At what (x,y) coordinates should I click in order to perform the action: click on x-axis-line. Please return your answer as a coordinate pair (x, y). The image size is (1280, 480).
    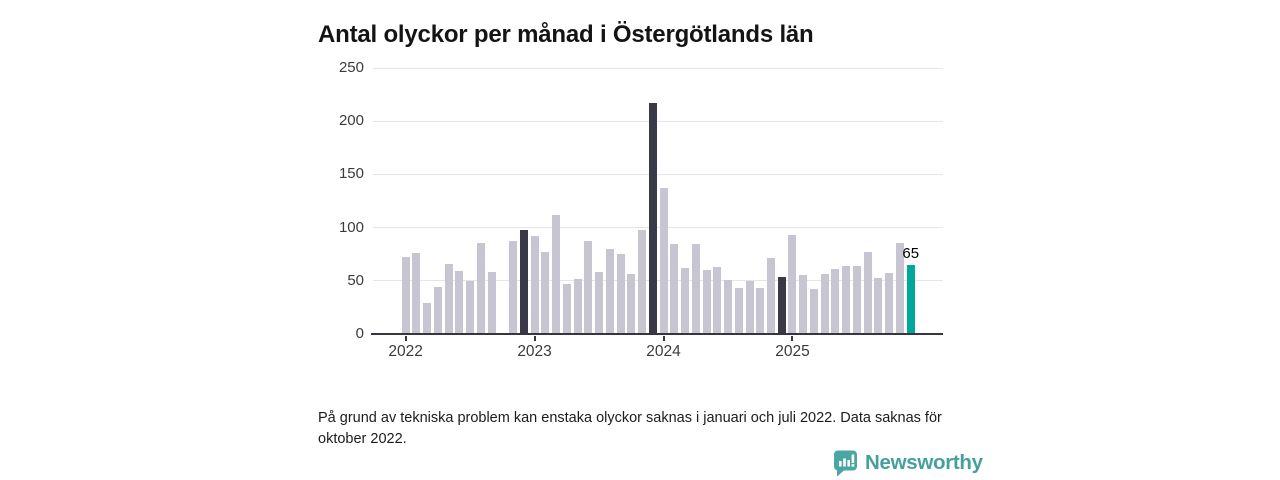
    Looking at the image, I should click on (657, 334).